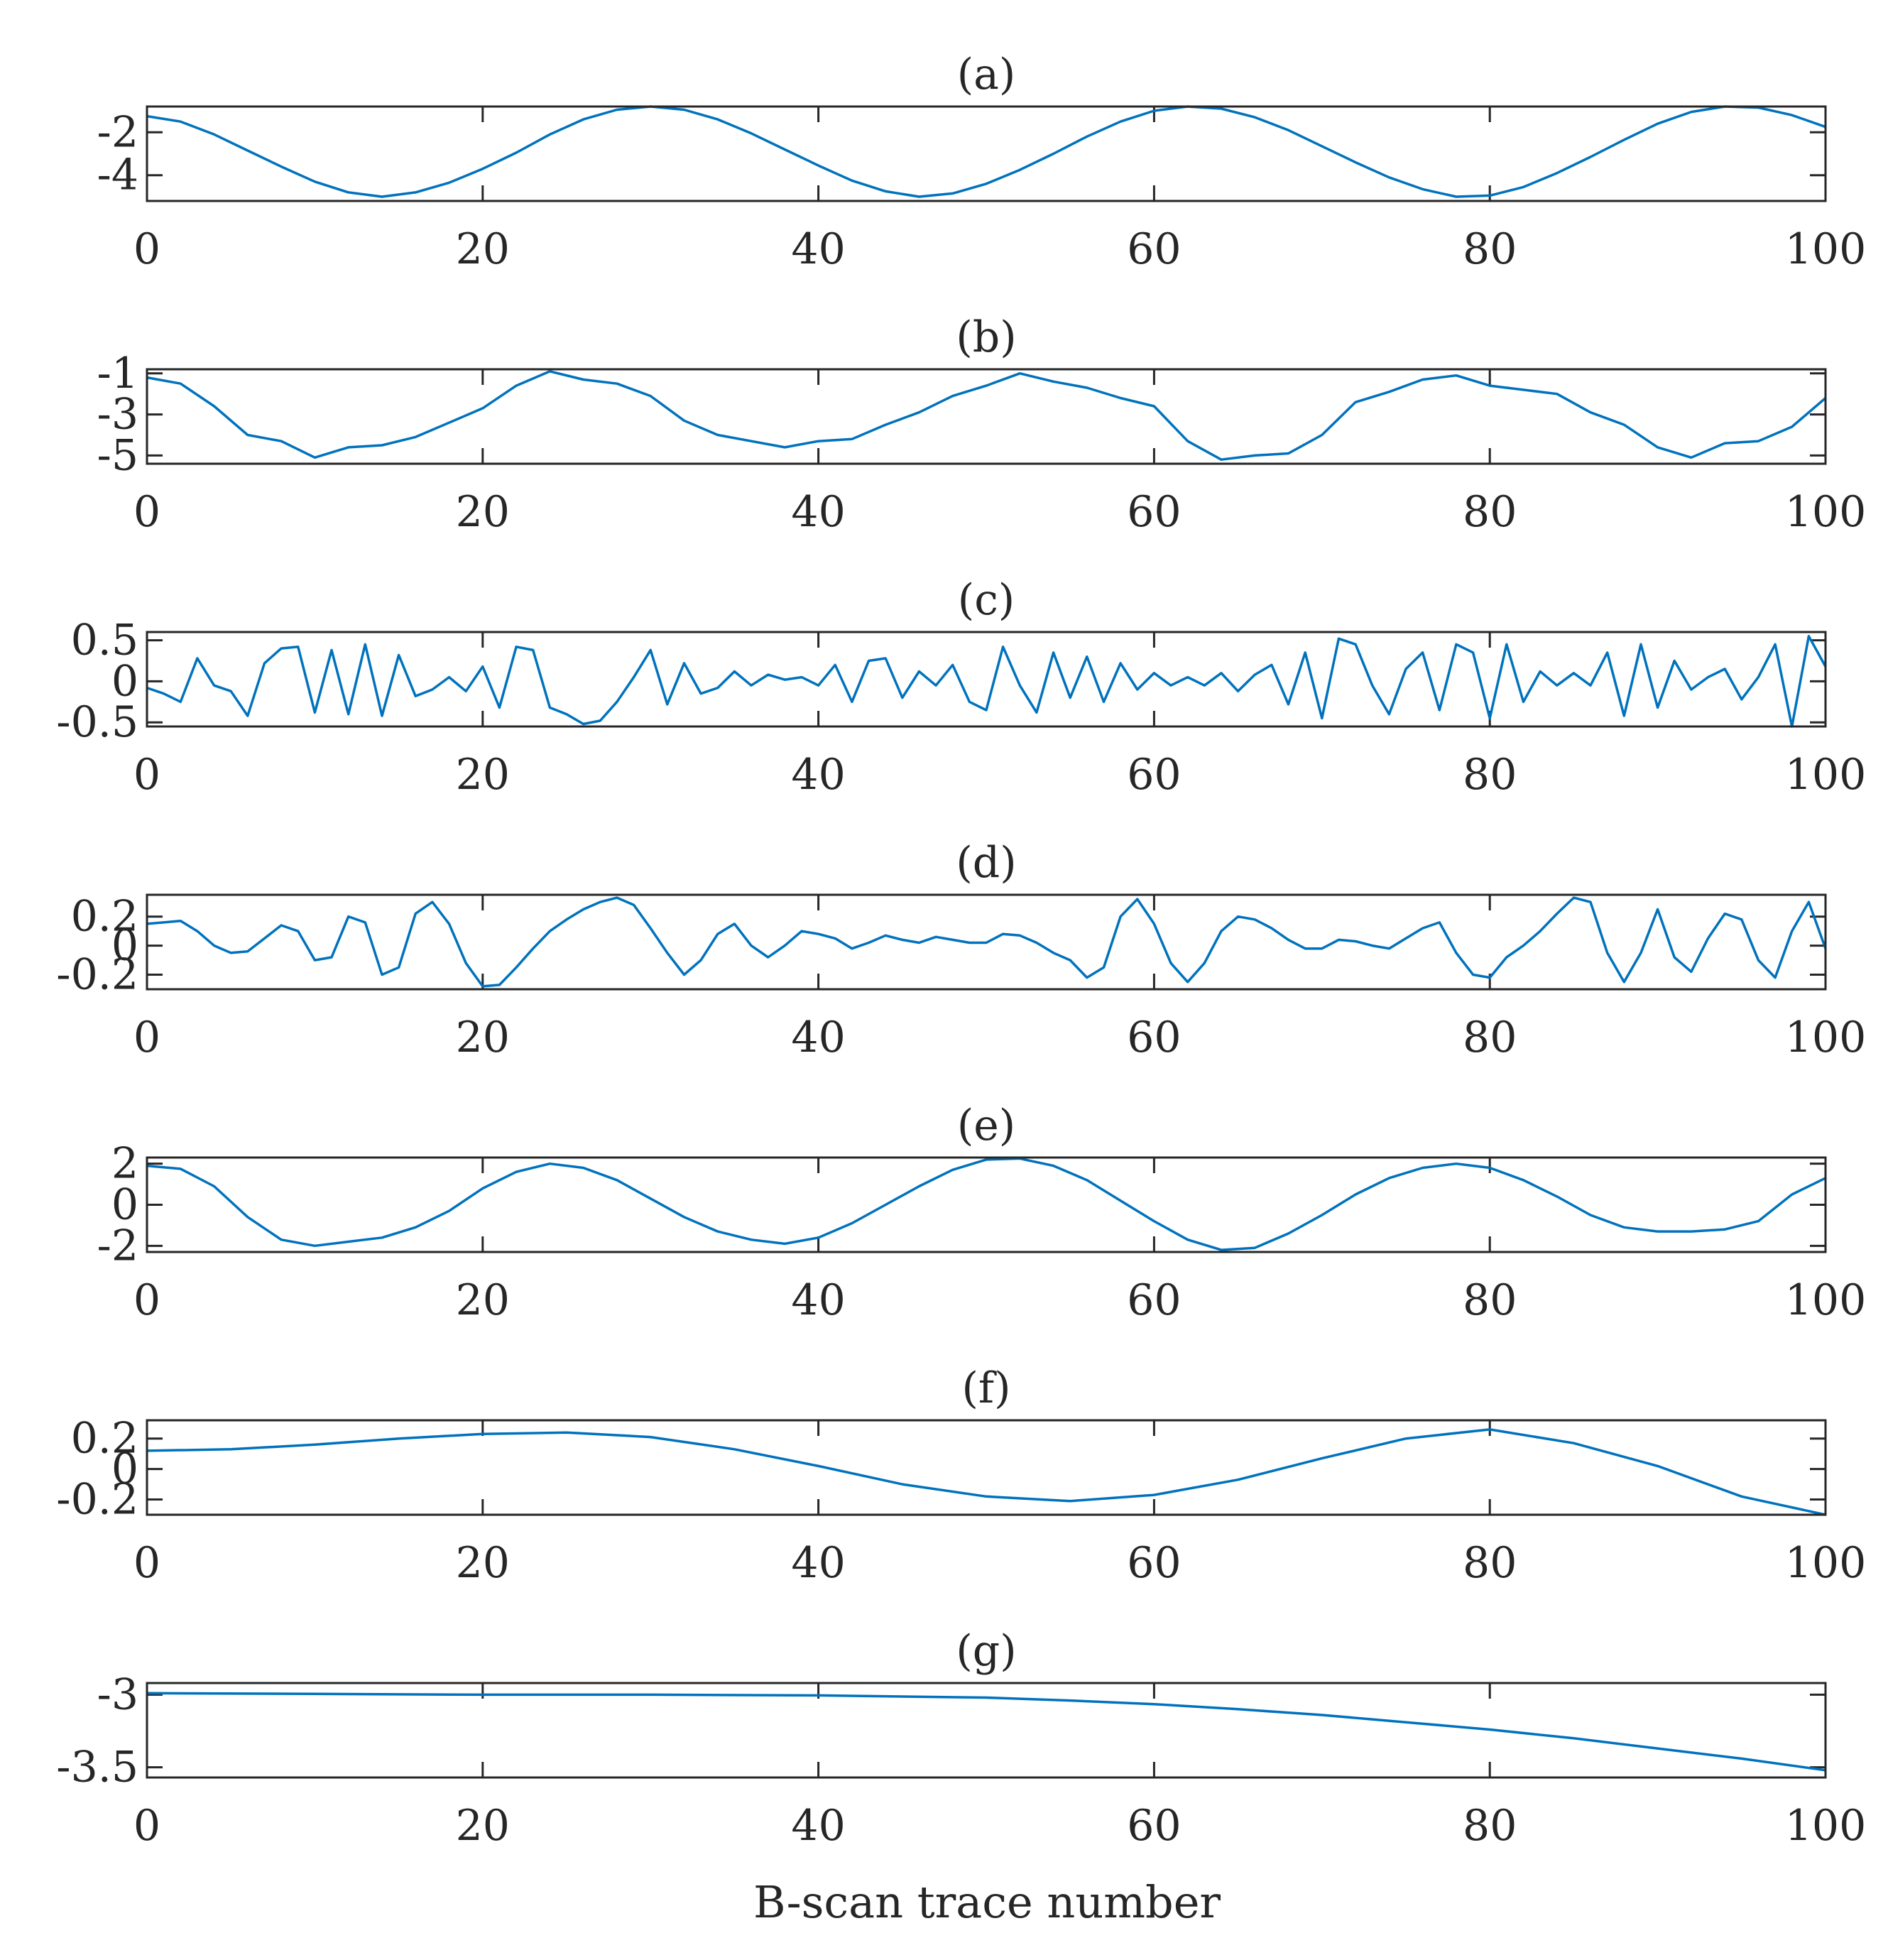 Image resolution: width=1888 pixels, height=1960 pixels. Describe the element at coordinates (987, 75) in the screenshot. I see `panel-title: (a)` at that location.